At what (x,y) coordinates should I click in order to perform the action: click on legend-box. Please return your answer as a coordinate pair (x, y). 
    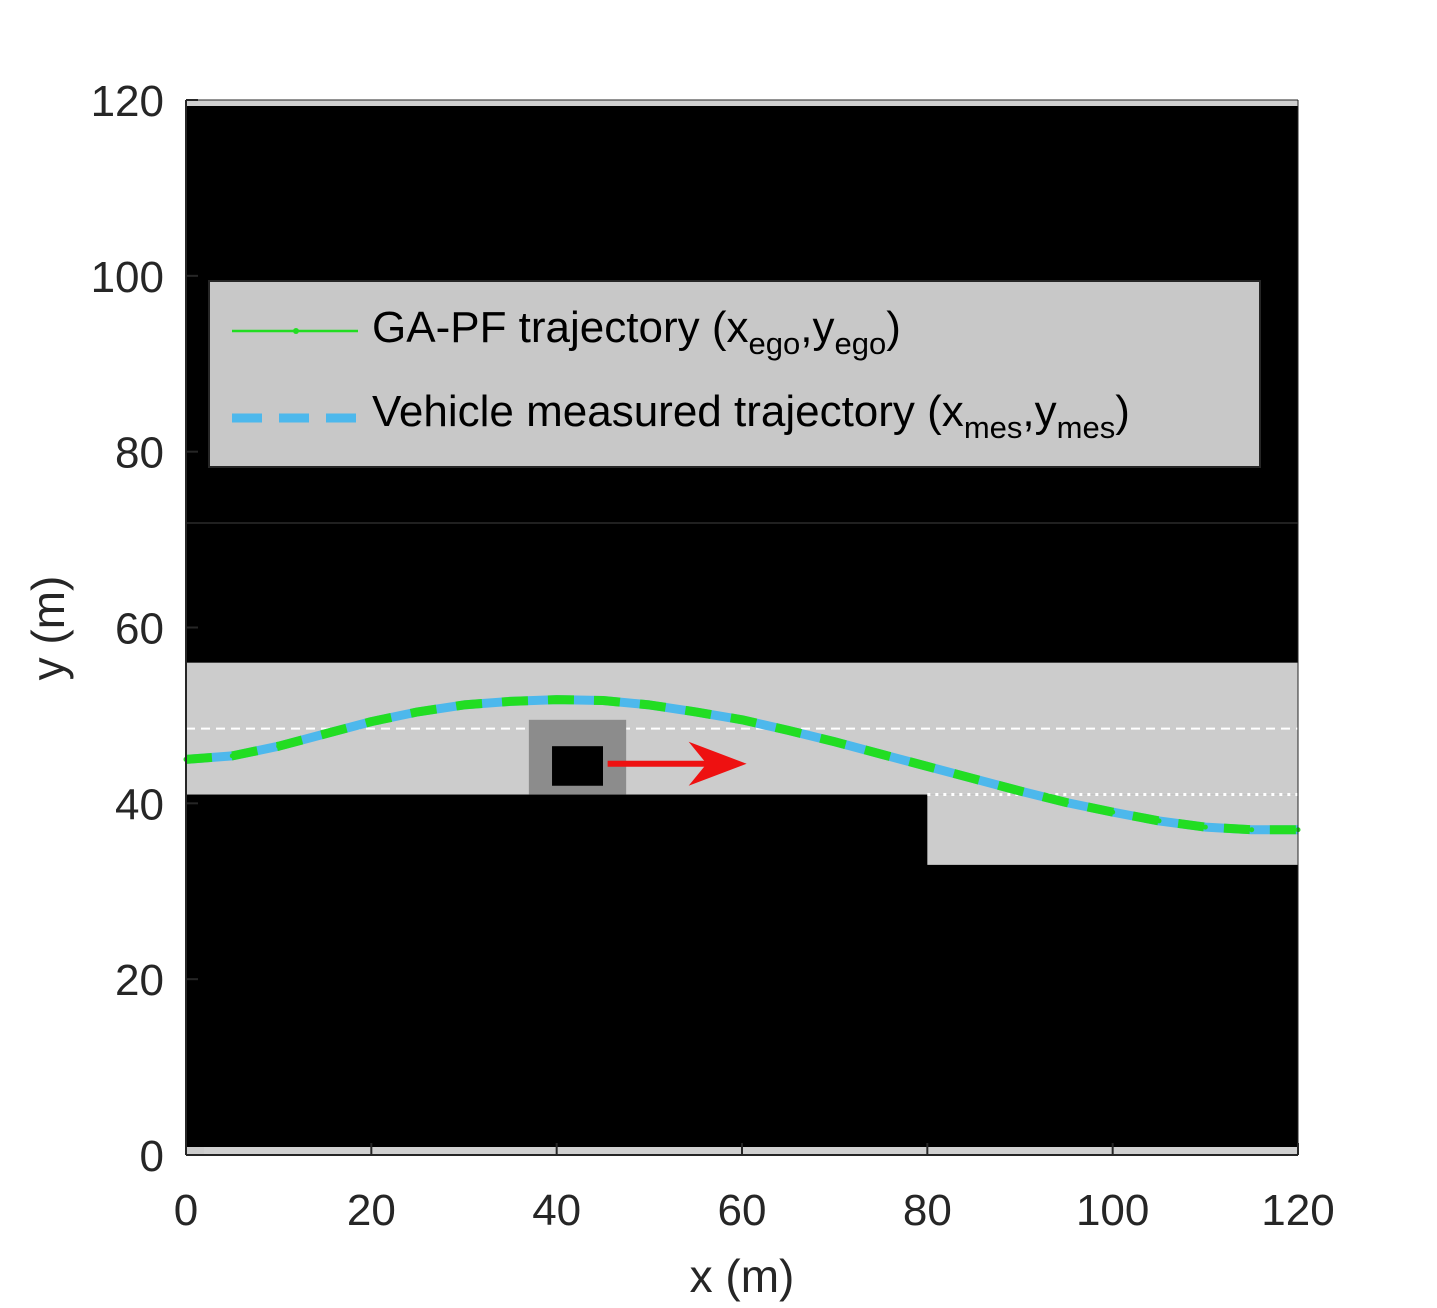
    Looking at the image, I should click on (734, 374).